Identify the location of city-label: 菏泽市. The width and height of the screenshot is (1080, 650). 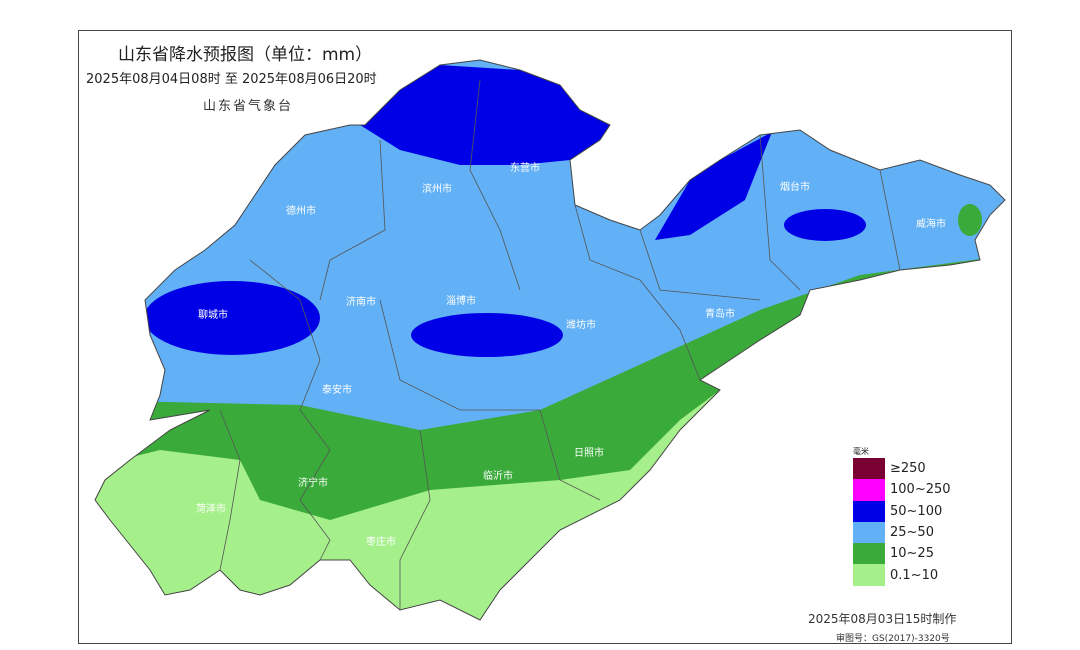
(211, 508).